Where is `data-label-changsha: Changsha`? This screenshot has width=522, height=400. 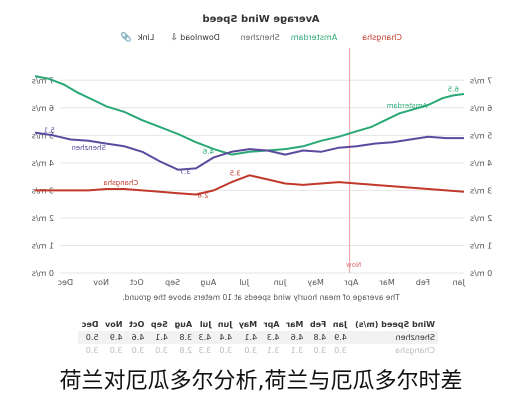 data-label-changsha: Changsha is located at coordinates (120, 183).